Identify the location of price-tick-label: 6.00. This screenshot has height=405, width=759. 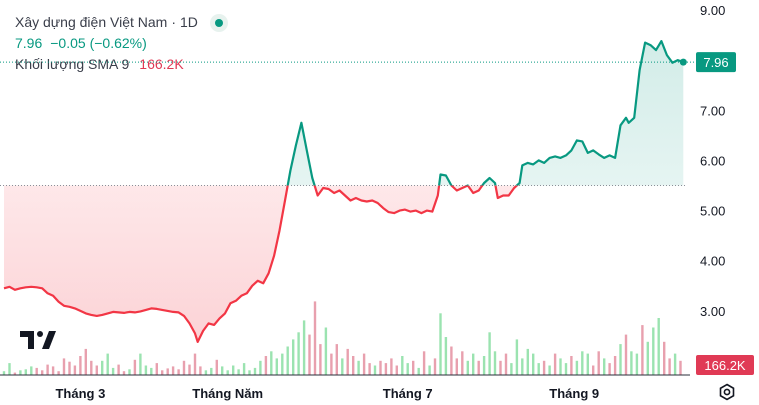
(712, 160).